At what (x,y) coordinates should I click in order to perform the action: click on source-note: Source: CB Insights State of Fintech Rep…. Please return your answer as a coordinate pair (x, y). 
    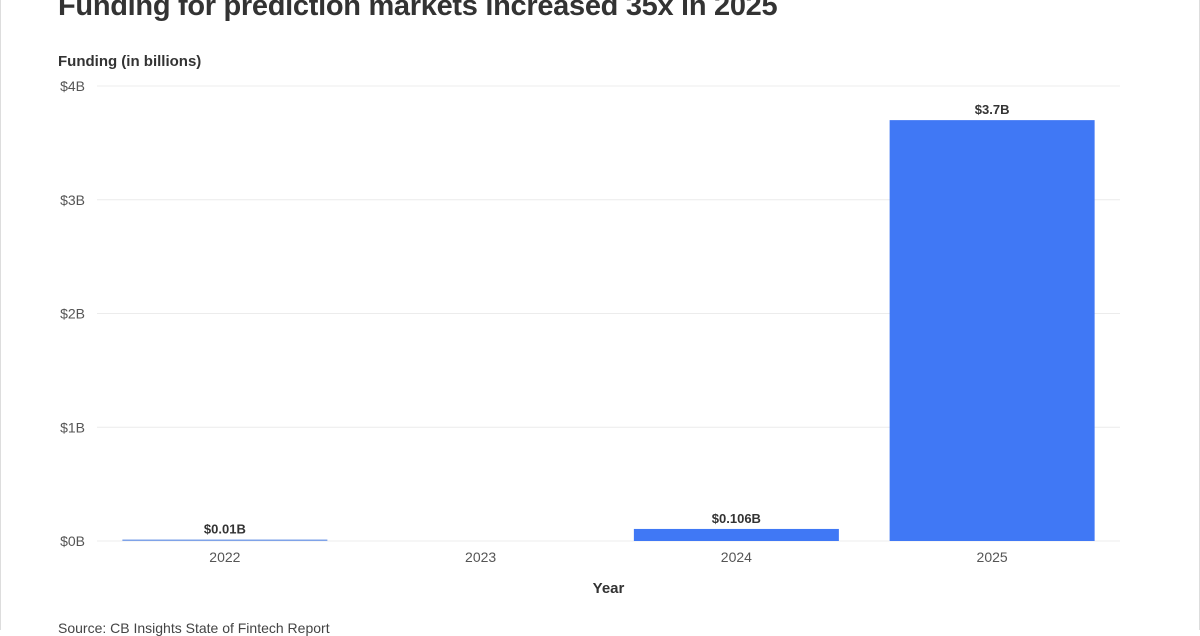
    Looking at the image, I should click on (194, 628).